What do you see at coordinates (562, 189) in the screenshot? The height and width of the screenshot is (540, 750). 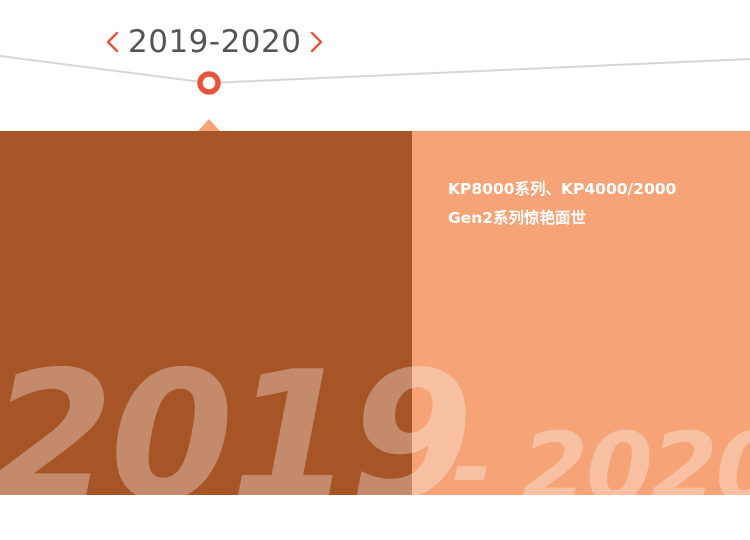 I see `milestone-headline-line1: KP8000系列、KP4000/2000` at bounding box center [562, 189].